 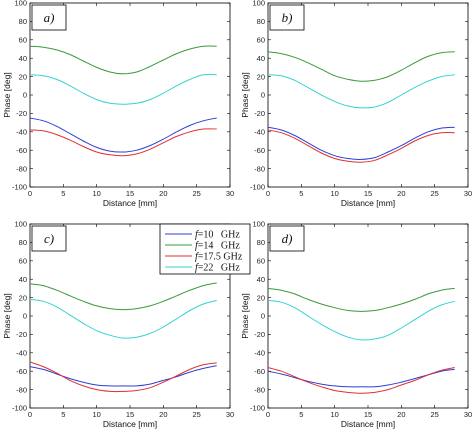 I want to click on legend-label: f=17.5 GHz, so click(x=219, y=257).